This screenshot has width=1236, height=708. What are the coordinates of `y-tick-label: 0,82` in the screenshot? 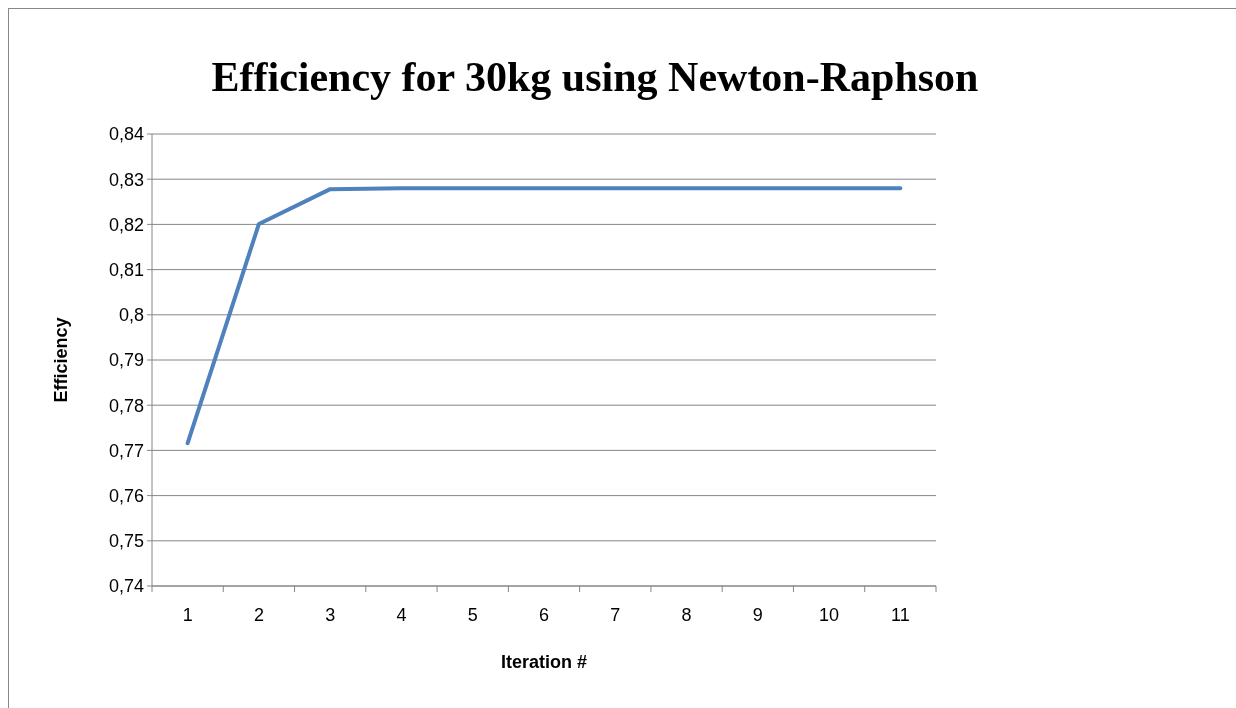 It's located at (126, 224).